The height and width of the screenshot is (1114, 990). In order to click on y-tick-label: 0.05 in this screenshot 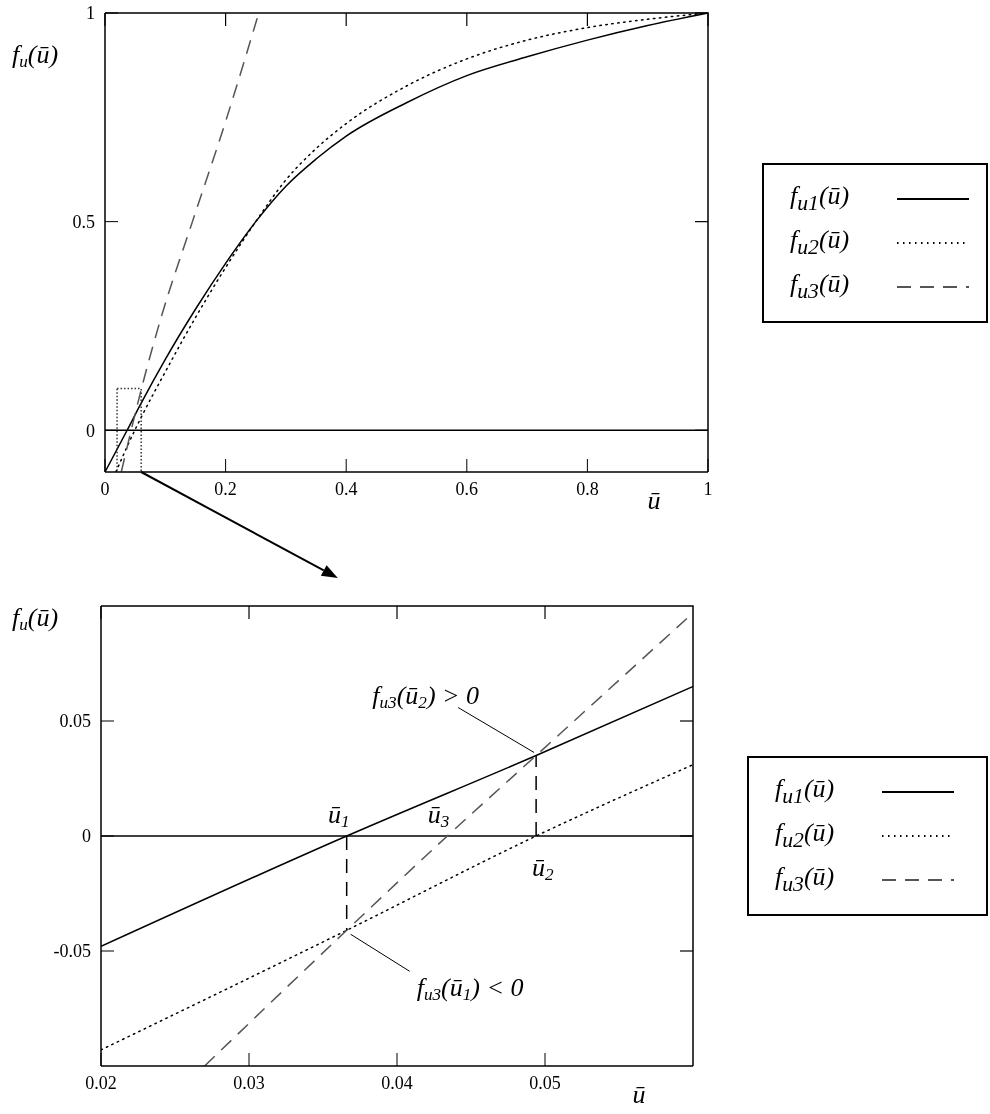, I will do `click(75, 721)`.